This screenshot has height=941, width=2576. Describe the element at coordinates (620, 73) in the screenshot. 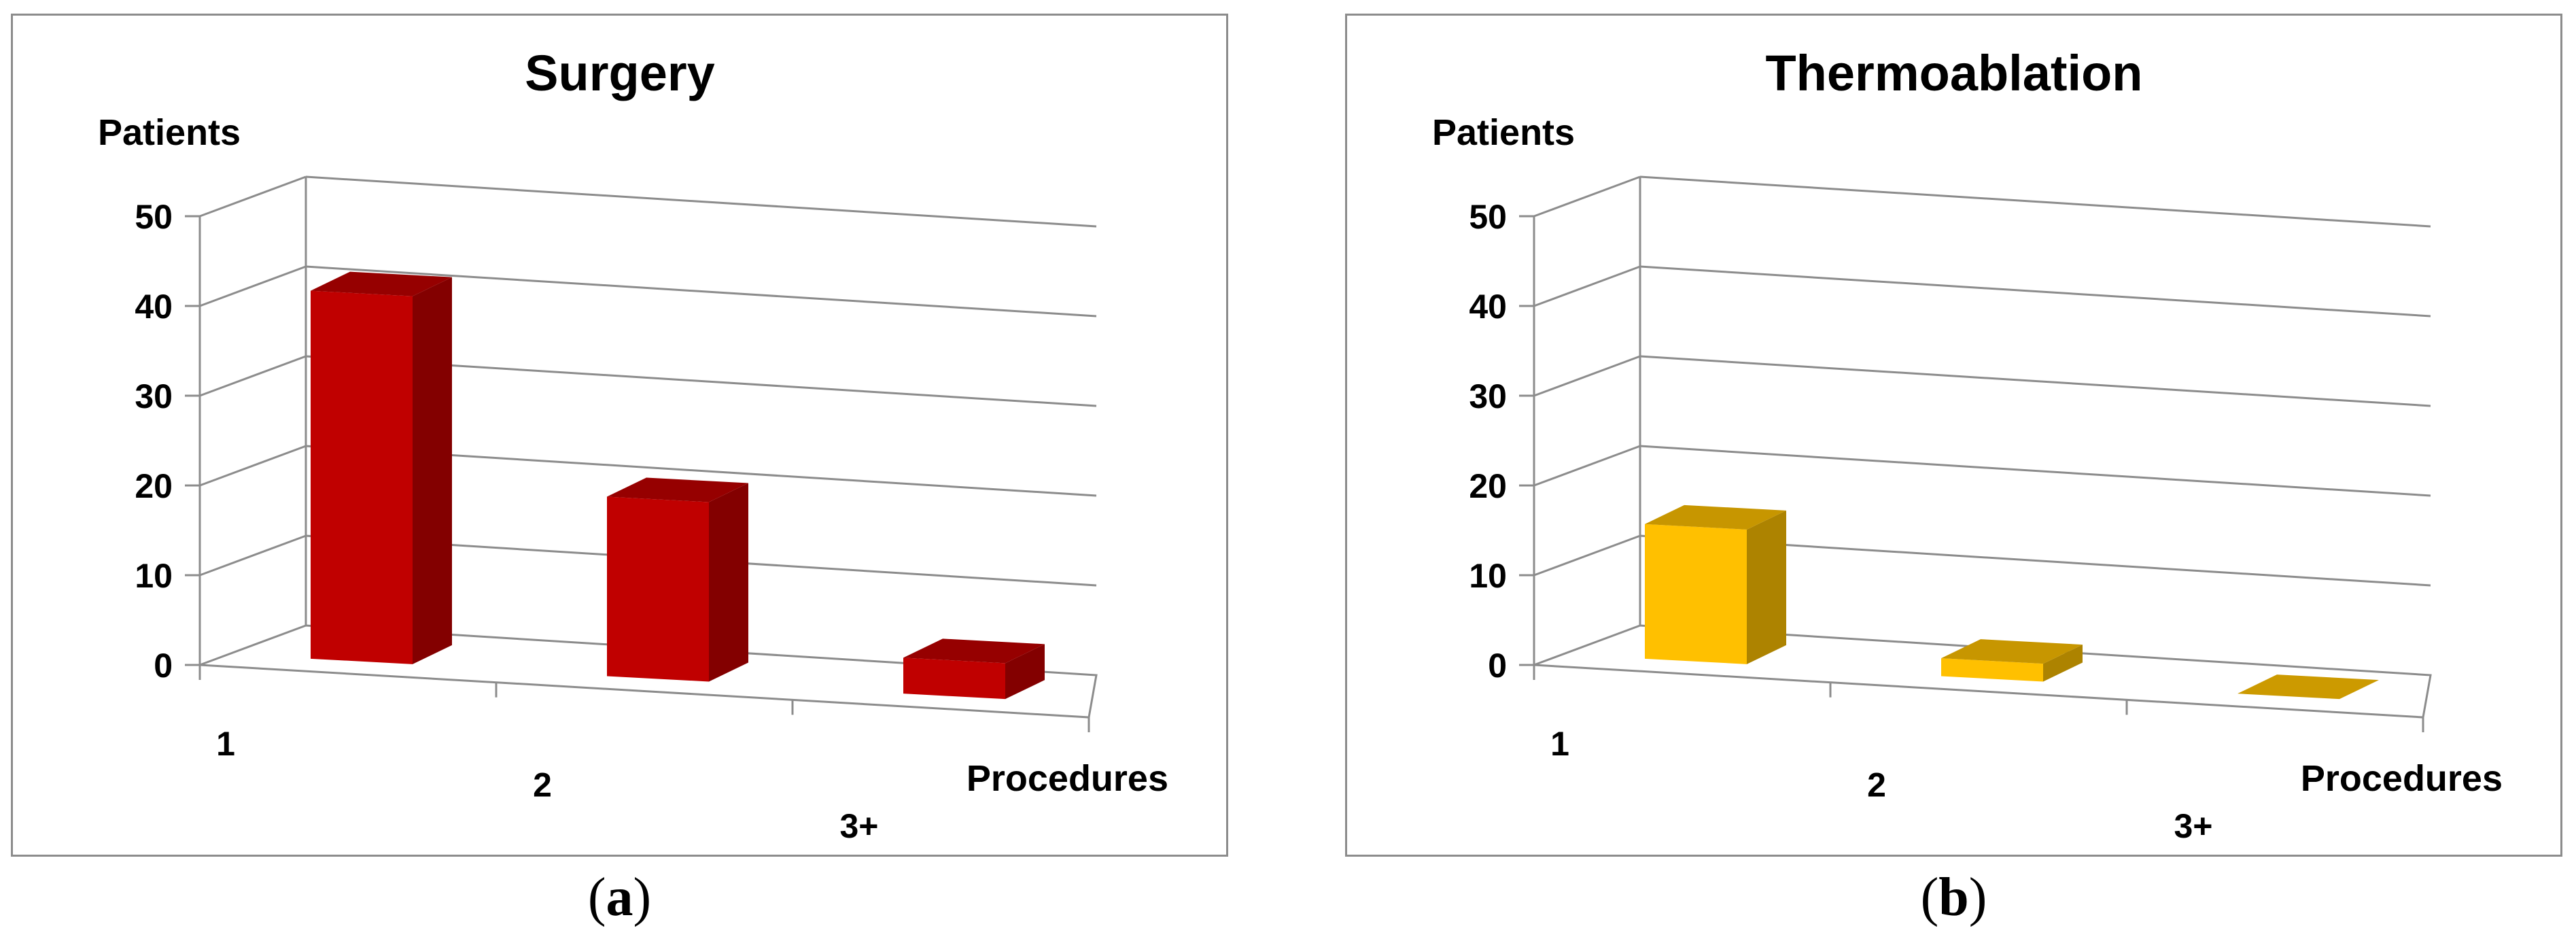

I see `chart-title: Surgery` at that location.